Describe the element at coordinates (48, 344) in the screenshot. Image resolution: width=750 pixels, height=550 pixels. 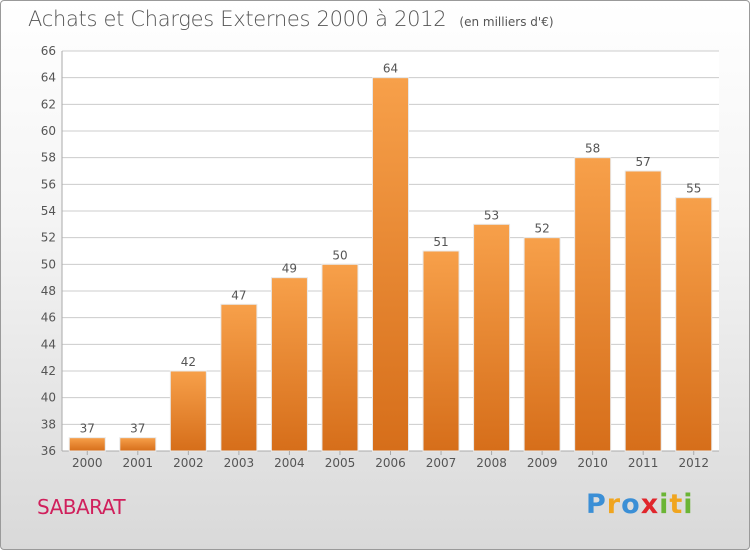
I see `y-tick-label: 44` at that location.